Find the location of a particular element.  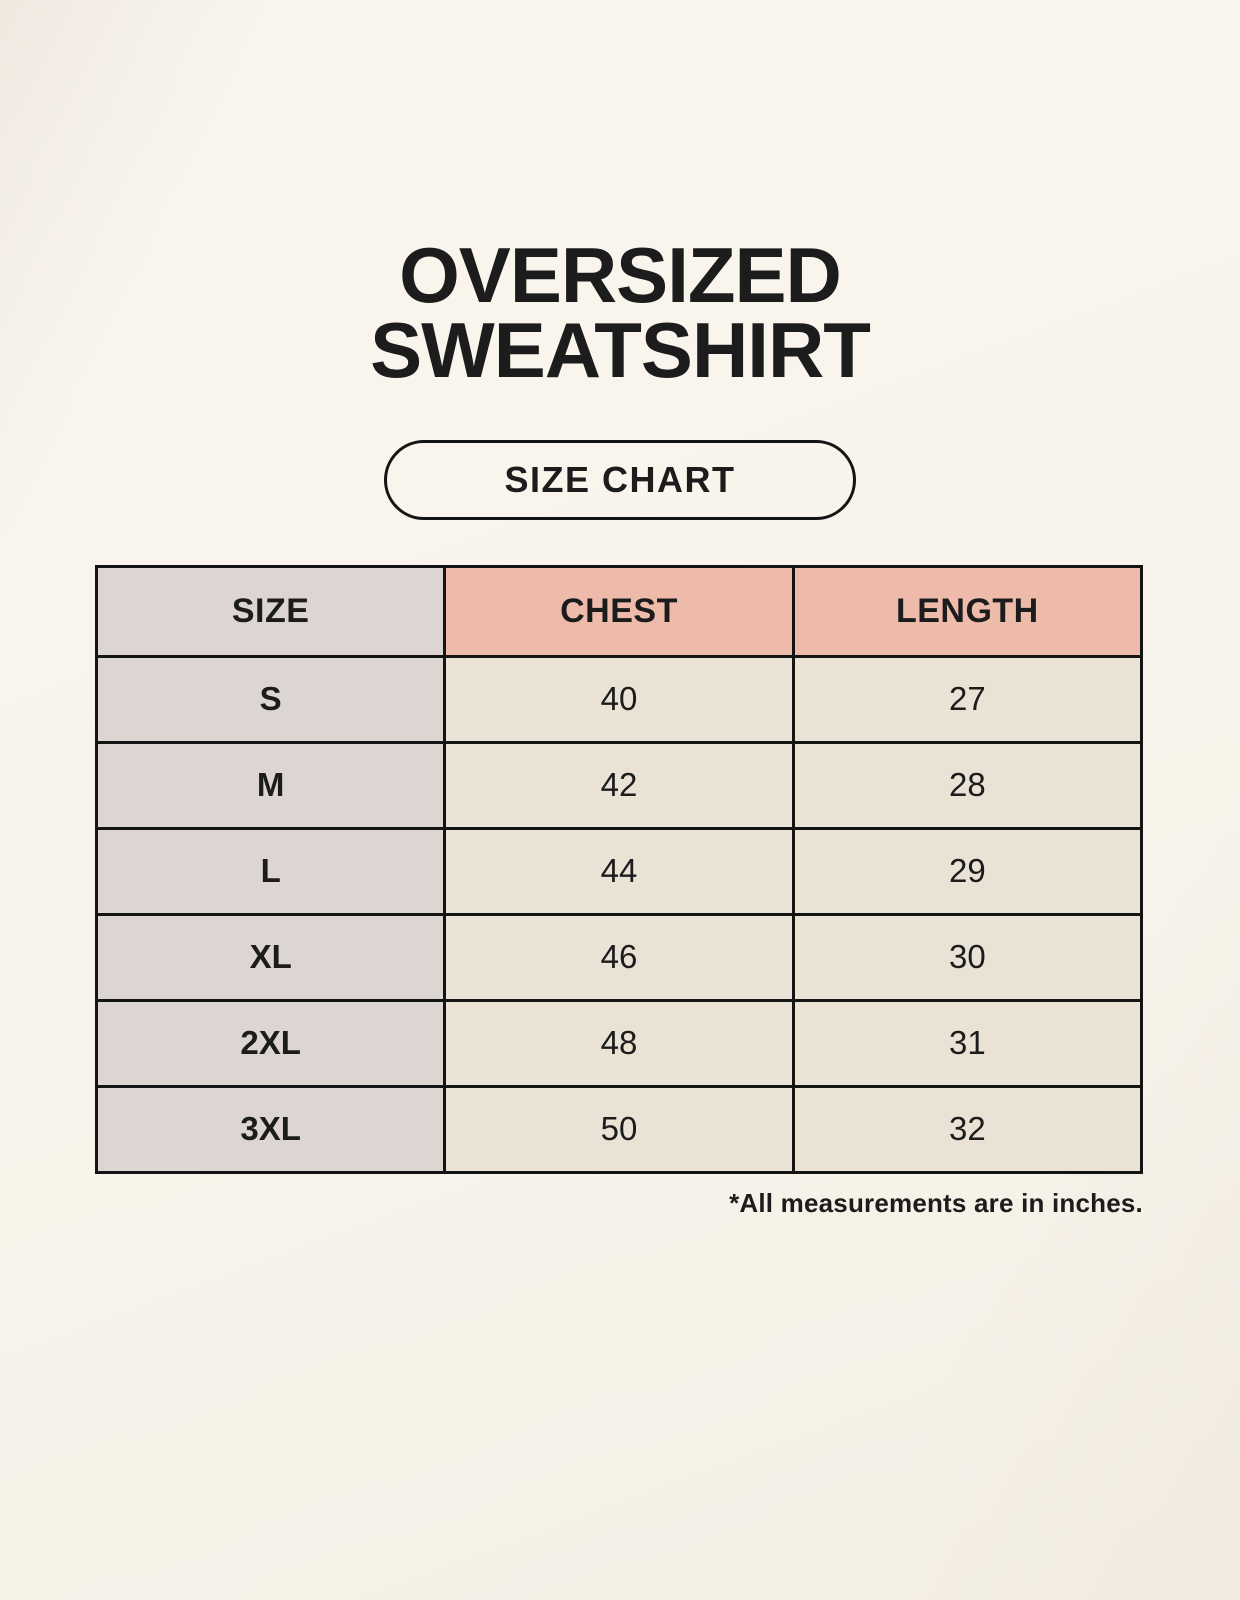

length-value: 30 is located at coordinates (967, 957).